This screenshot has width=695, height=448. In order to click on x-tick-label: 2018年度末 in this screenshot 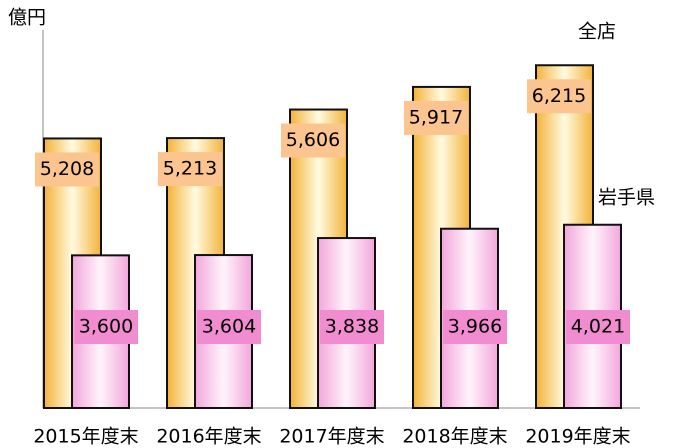, I will do `click(454, 437)`.